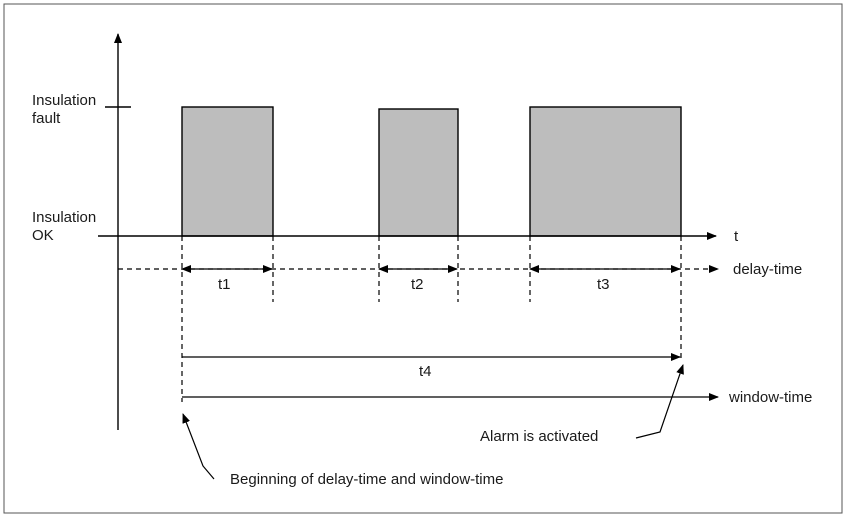 The height and width of the screenshot is (519, 848). Describe the element at coordinates (64, 100) in the screenshot. I see `fault-label-line1: Insulation` at that location.